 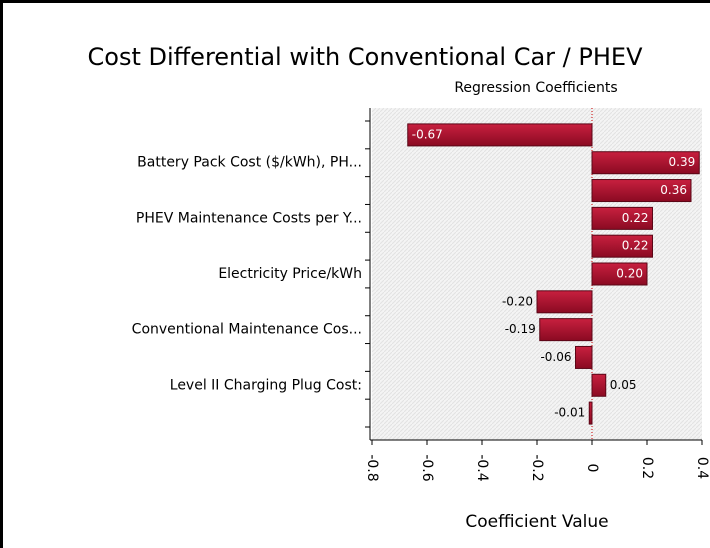 What do you see at coordinates (535, 88) in the screenshot?
I see `chart-subtitle: Regression Coefficients` at bounding box center [535, 88].